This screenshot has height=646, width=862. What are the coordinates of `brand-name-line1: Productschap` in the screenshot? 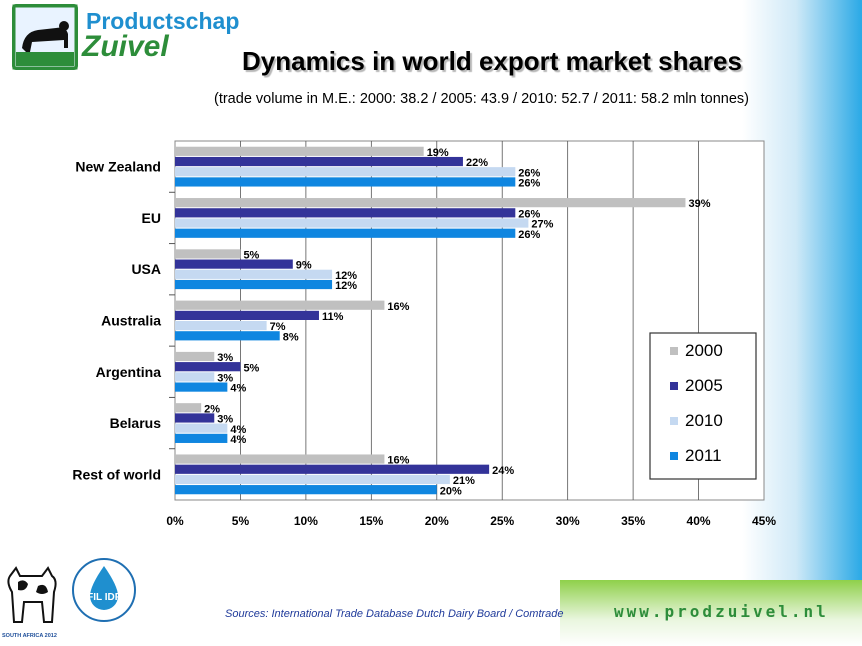 It's located at (163, 21).